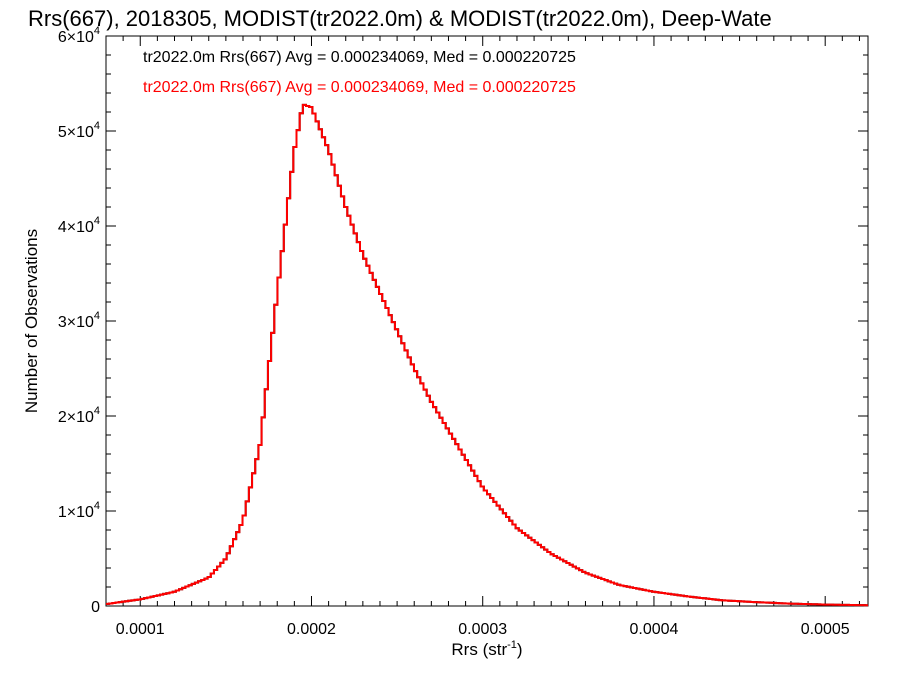 The width and height of the screenshot is (900, 675). I want to click on x-tick-label: 0.0002, so click(311, 629).